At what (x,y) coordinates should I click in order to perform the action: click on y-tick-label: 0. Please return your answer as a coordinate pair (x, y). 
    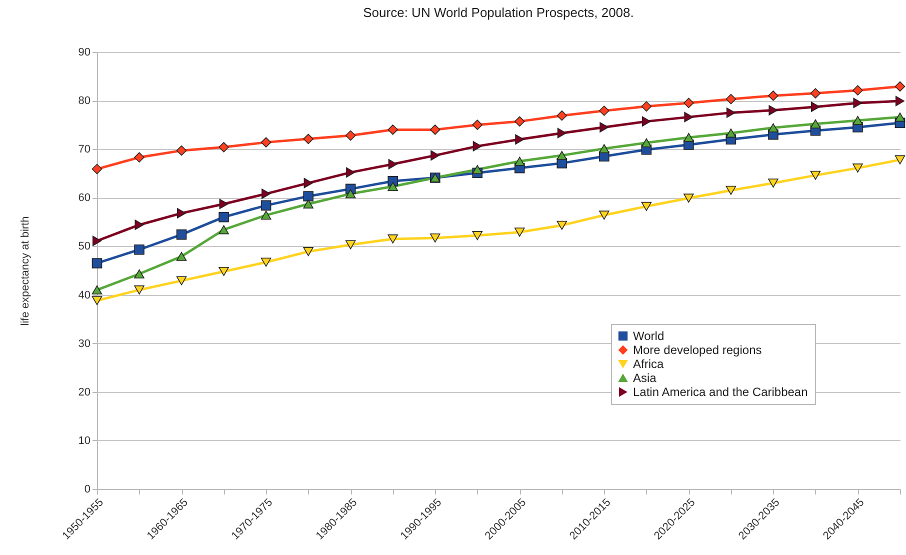
    Looking at the image, I should click on (87, 490).